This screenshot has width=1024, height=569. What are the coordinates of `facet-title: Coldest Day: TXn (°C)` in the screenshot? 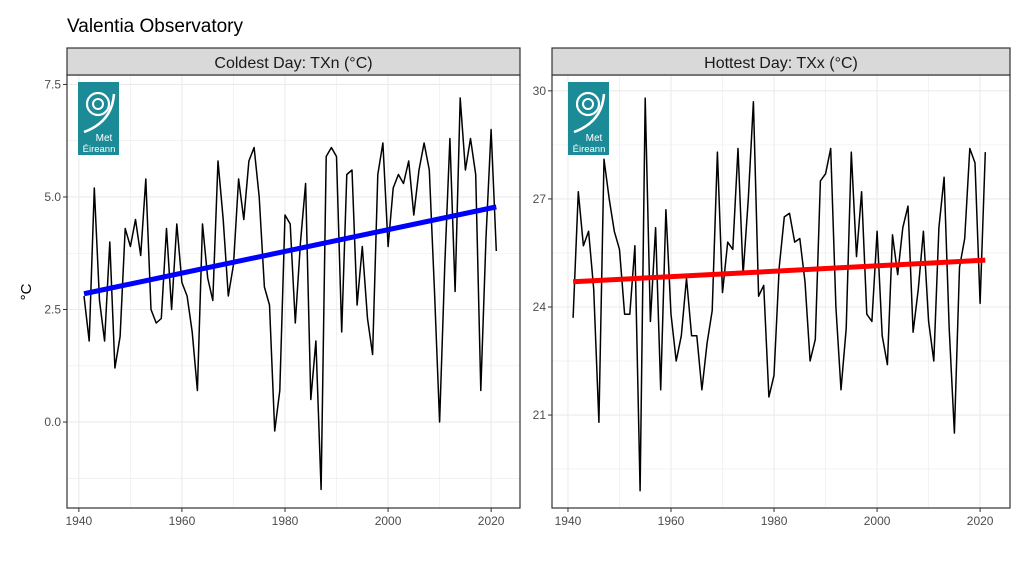 It's located at (293, 63).